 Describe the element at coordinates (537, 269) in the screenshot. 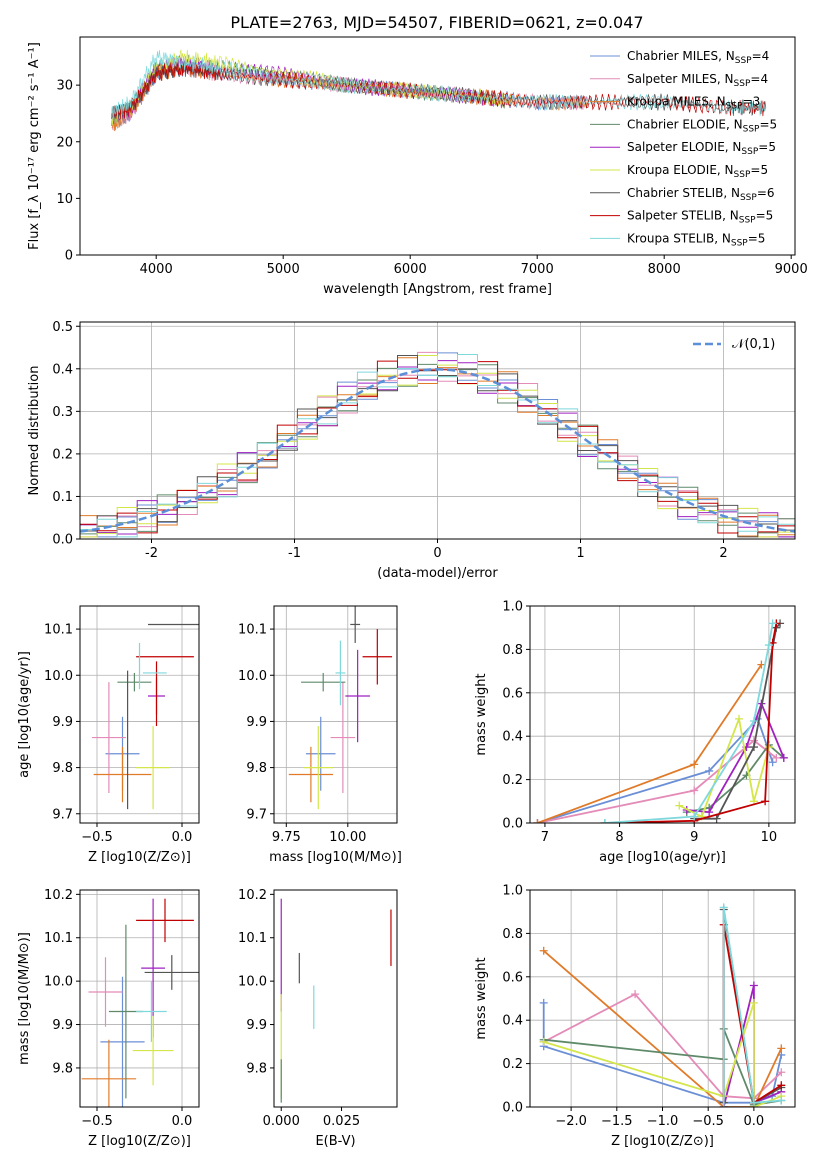

I see `x-tick-label: 7000` at that location.